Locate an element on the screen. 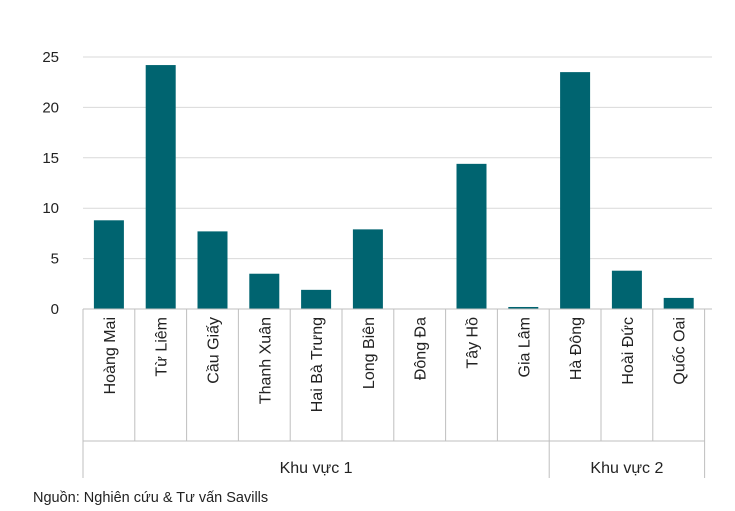  x-tick-label: Long Biên is located at coordinates (369, 353).